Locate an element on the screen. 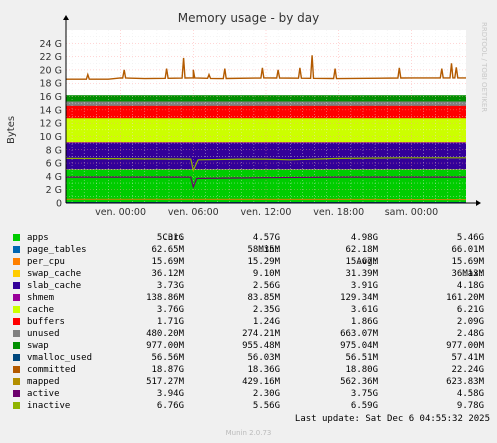 The width and height of the screenshot is (497, 443). legend-min: 56.03M is located at coordinates (263, 358).